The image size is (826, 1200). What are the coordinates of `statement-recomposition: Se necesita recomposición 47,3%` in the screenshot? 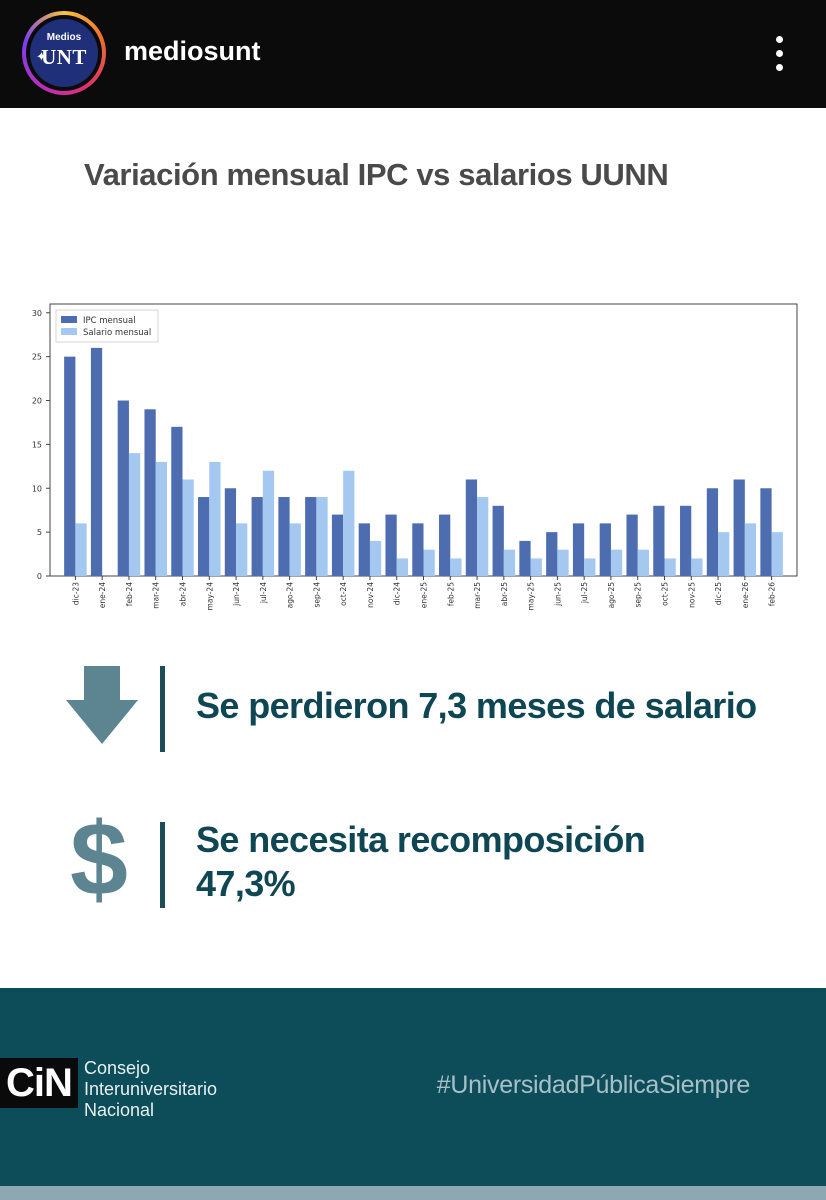 It's located at (421, 862).